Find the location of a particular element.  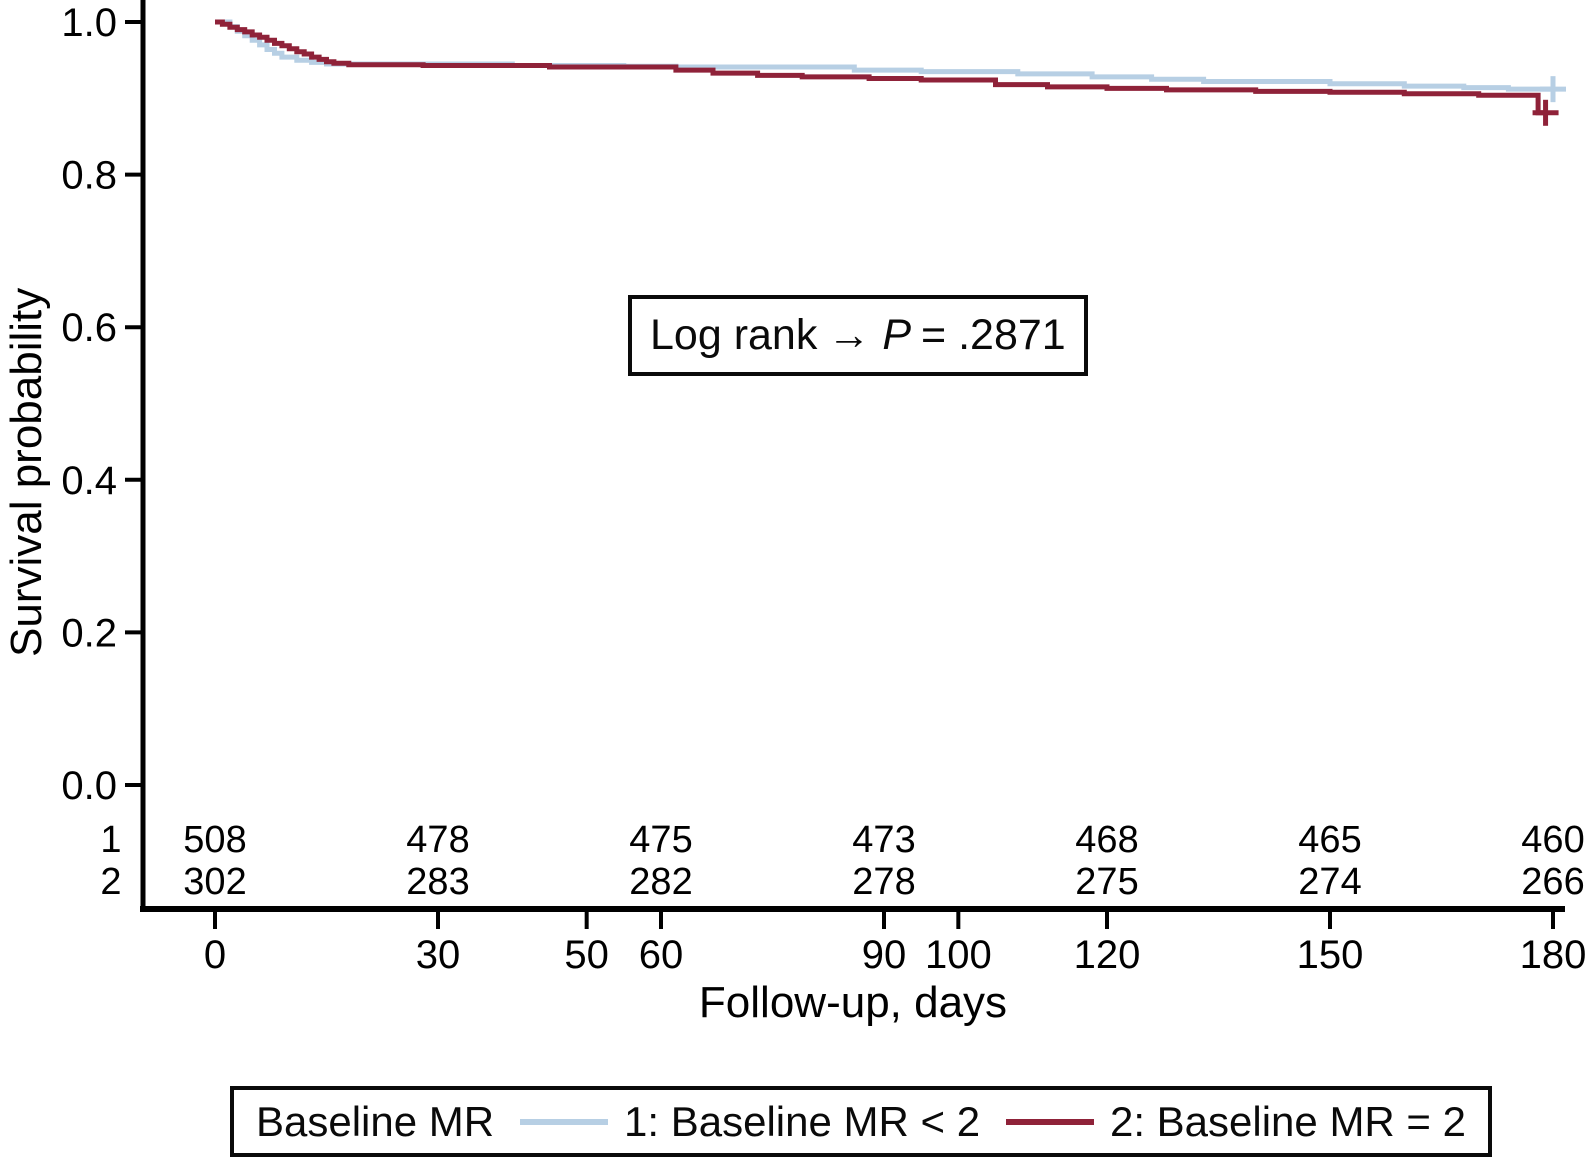

risk-row-label: 1 is located at coordinates (110, 840).